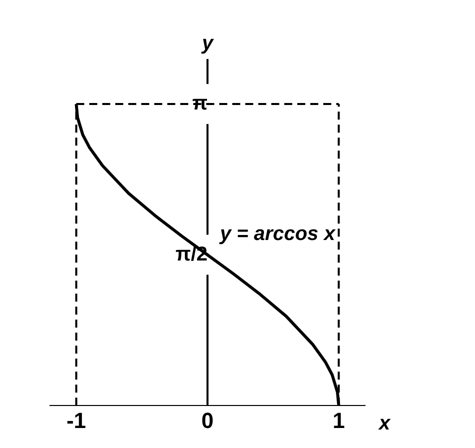 The image size is (475, 448). What do you see at coordinates (207, 420) in the screenshot?
I see `x-tick-label: 0` at bounding box center [207, 420].